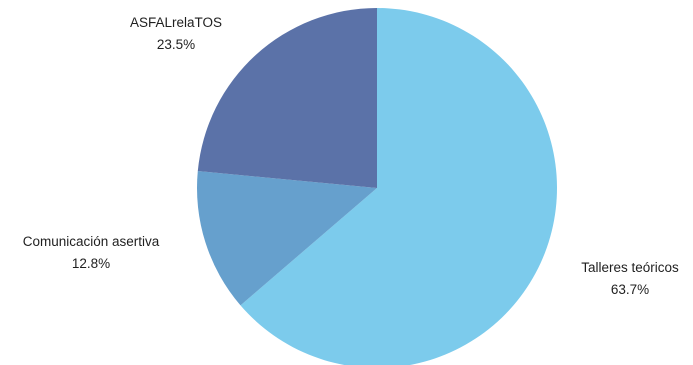 The image size is (693, 365). I want to click on slice-label-talleres: Talleres teóricos, so click(630, 267).